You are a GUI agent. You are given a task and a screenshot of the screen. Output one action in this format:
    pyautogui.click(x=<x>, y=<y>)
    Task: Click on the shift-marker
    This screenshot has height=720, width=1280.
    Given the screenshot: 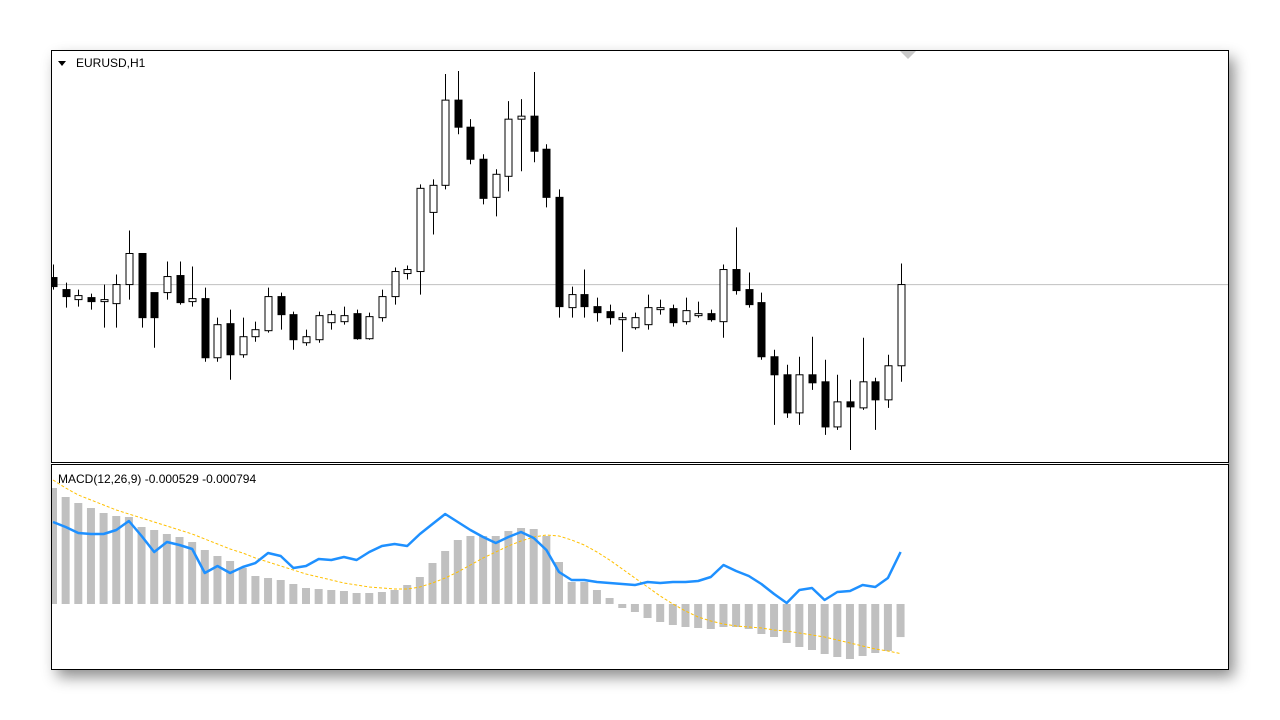 What is the action you would take?
    pyautogui.click(x=908, y=55)
    